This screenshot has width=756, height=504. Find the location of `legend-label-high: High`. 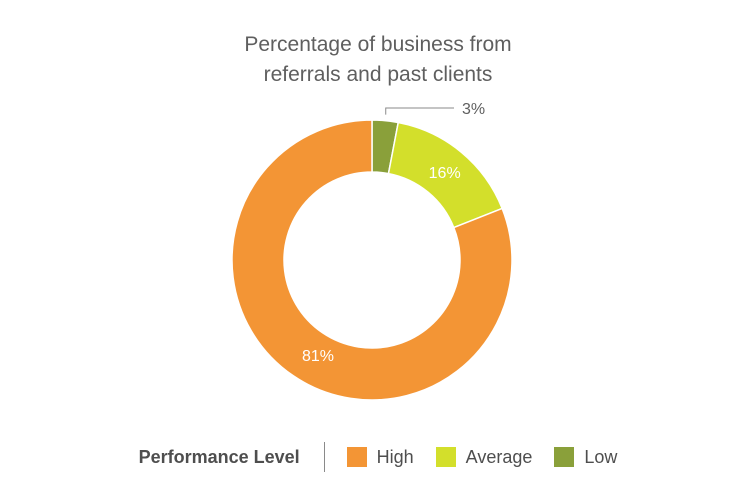

legend-label-high: High is located at coordinates (395, 456).